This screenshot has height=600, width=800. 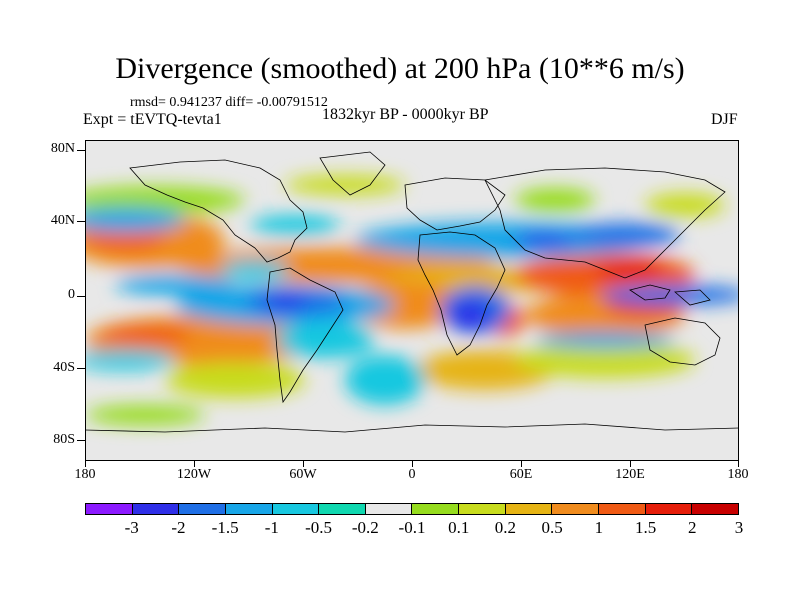 What do you see at coordinates (62, 148) in the screenshot?
I see `lat-label: 80N` at bounding box center [62, 148].